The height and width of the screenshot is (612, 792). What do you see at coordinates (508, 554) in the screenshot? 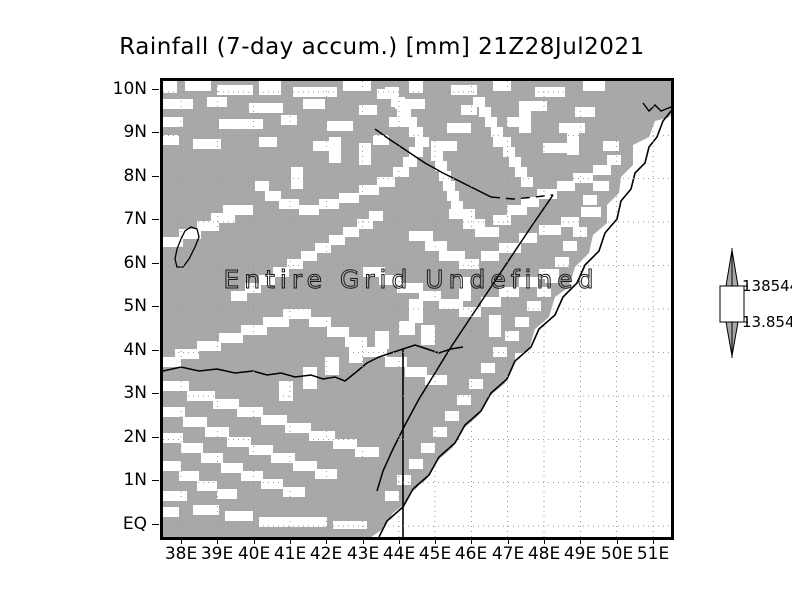
I see `x-axis-label: 47E` at bounding box center [508, 554].